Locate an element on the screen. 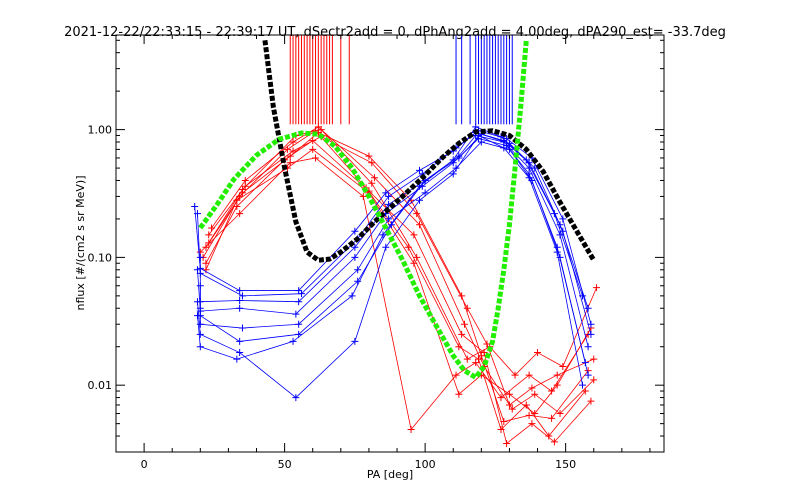  x-tick-label: 0 is located at coordinates (144, 464).